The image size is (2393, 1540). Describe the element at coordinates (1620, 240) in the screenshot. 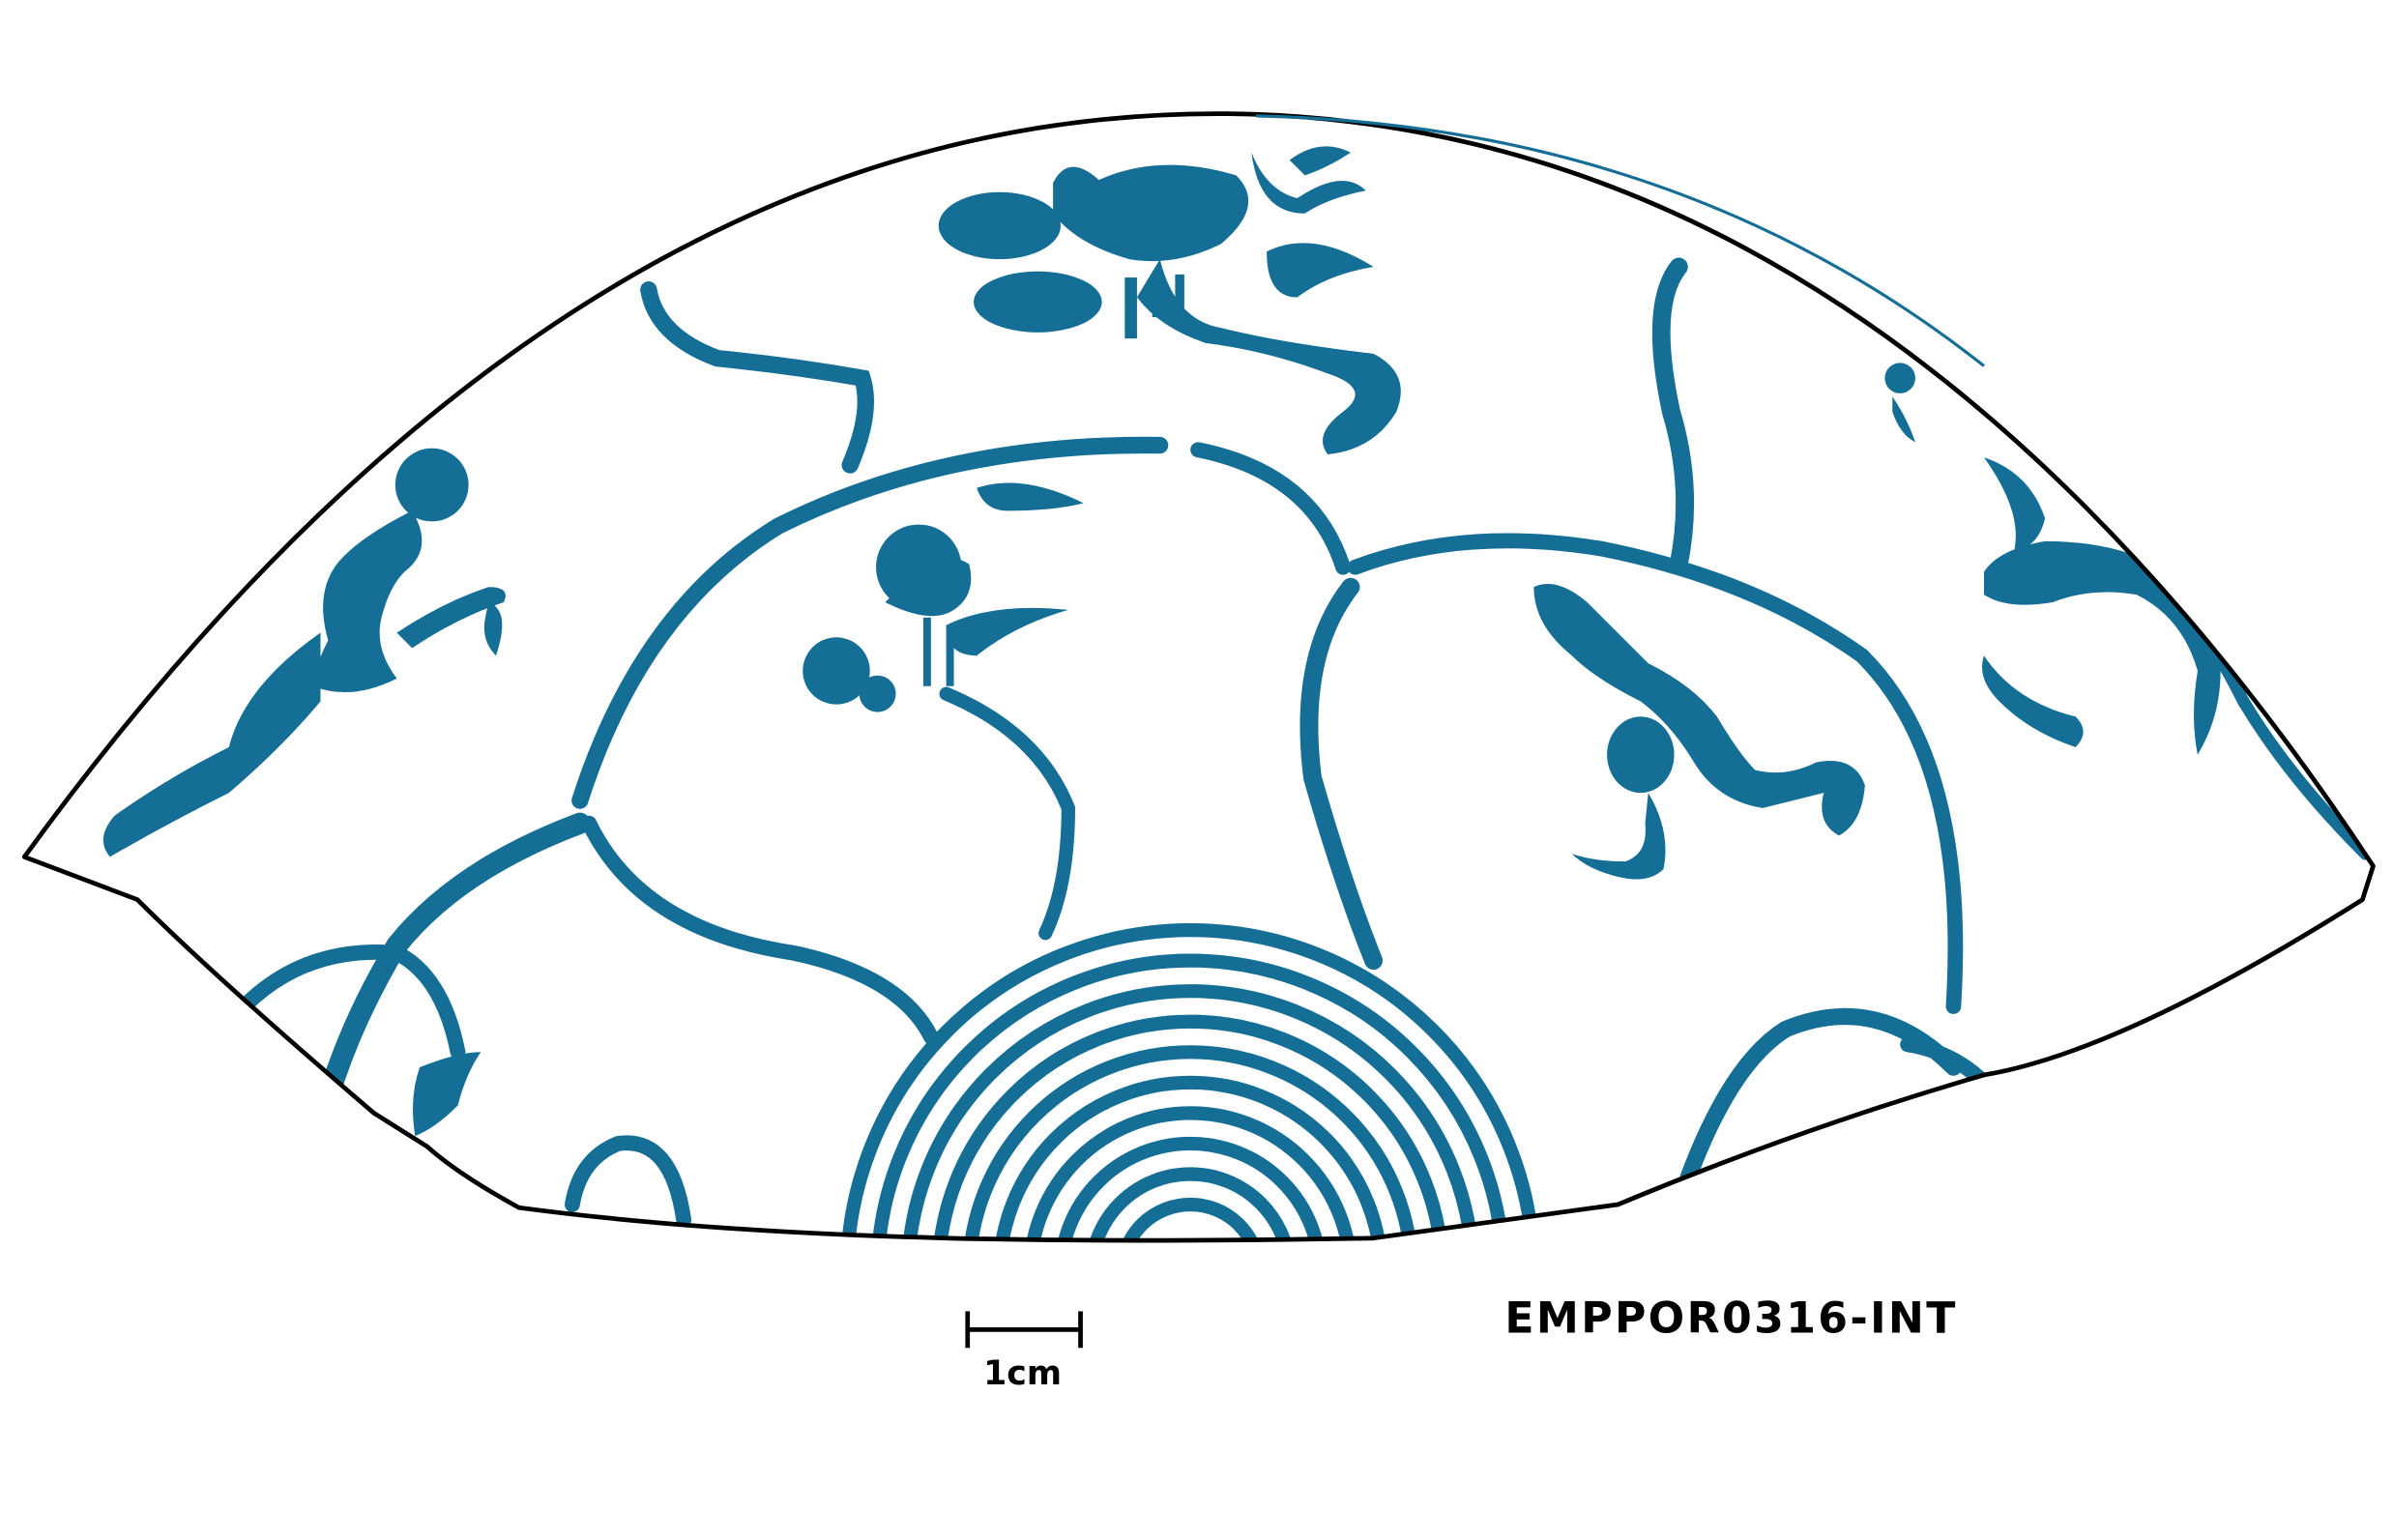

I see `rim-glaze-line` at that location.